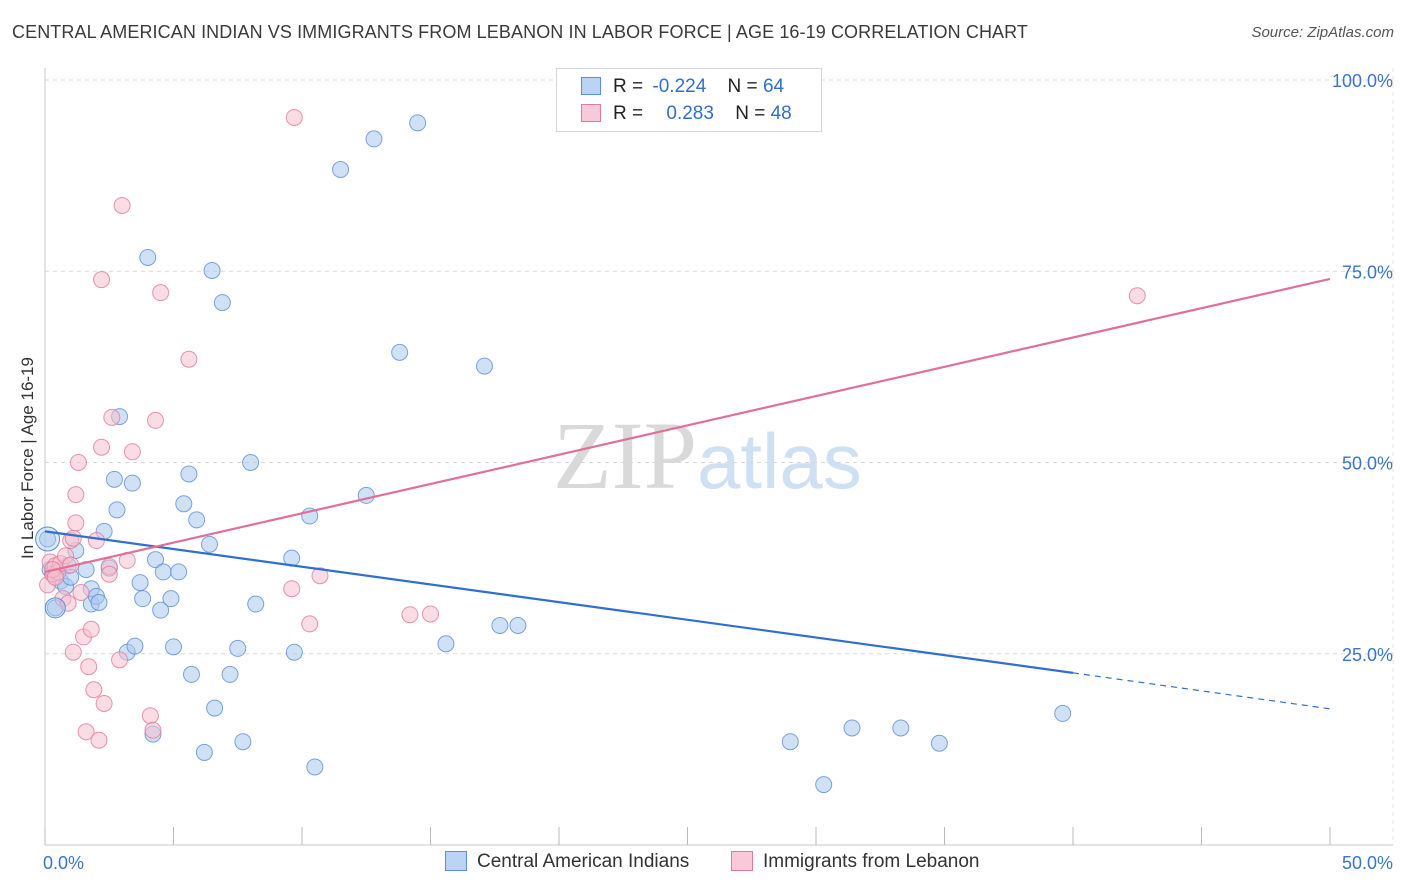  I want to click on legend-row-pink: R = 0.283 N = 48, so click(686, 114).